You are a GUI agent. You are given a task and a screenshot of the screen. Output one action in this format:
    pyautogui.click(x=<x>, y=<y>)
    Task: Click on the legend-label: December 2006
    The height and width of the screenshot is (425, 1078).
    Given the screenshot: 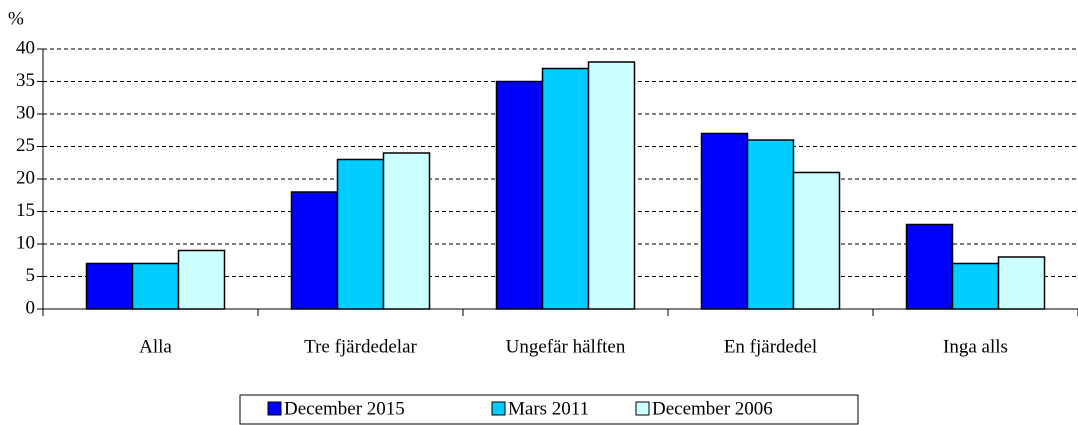 What is the action you would take?
    pyautogui.click(x=712, y=408)
    